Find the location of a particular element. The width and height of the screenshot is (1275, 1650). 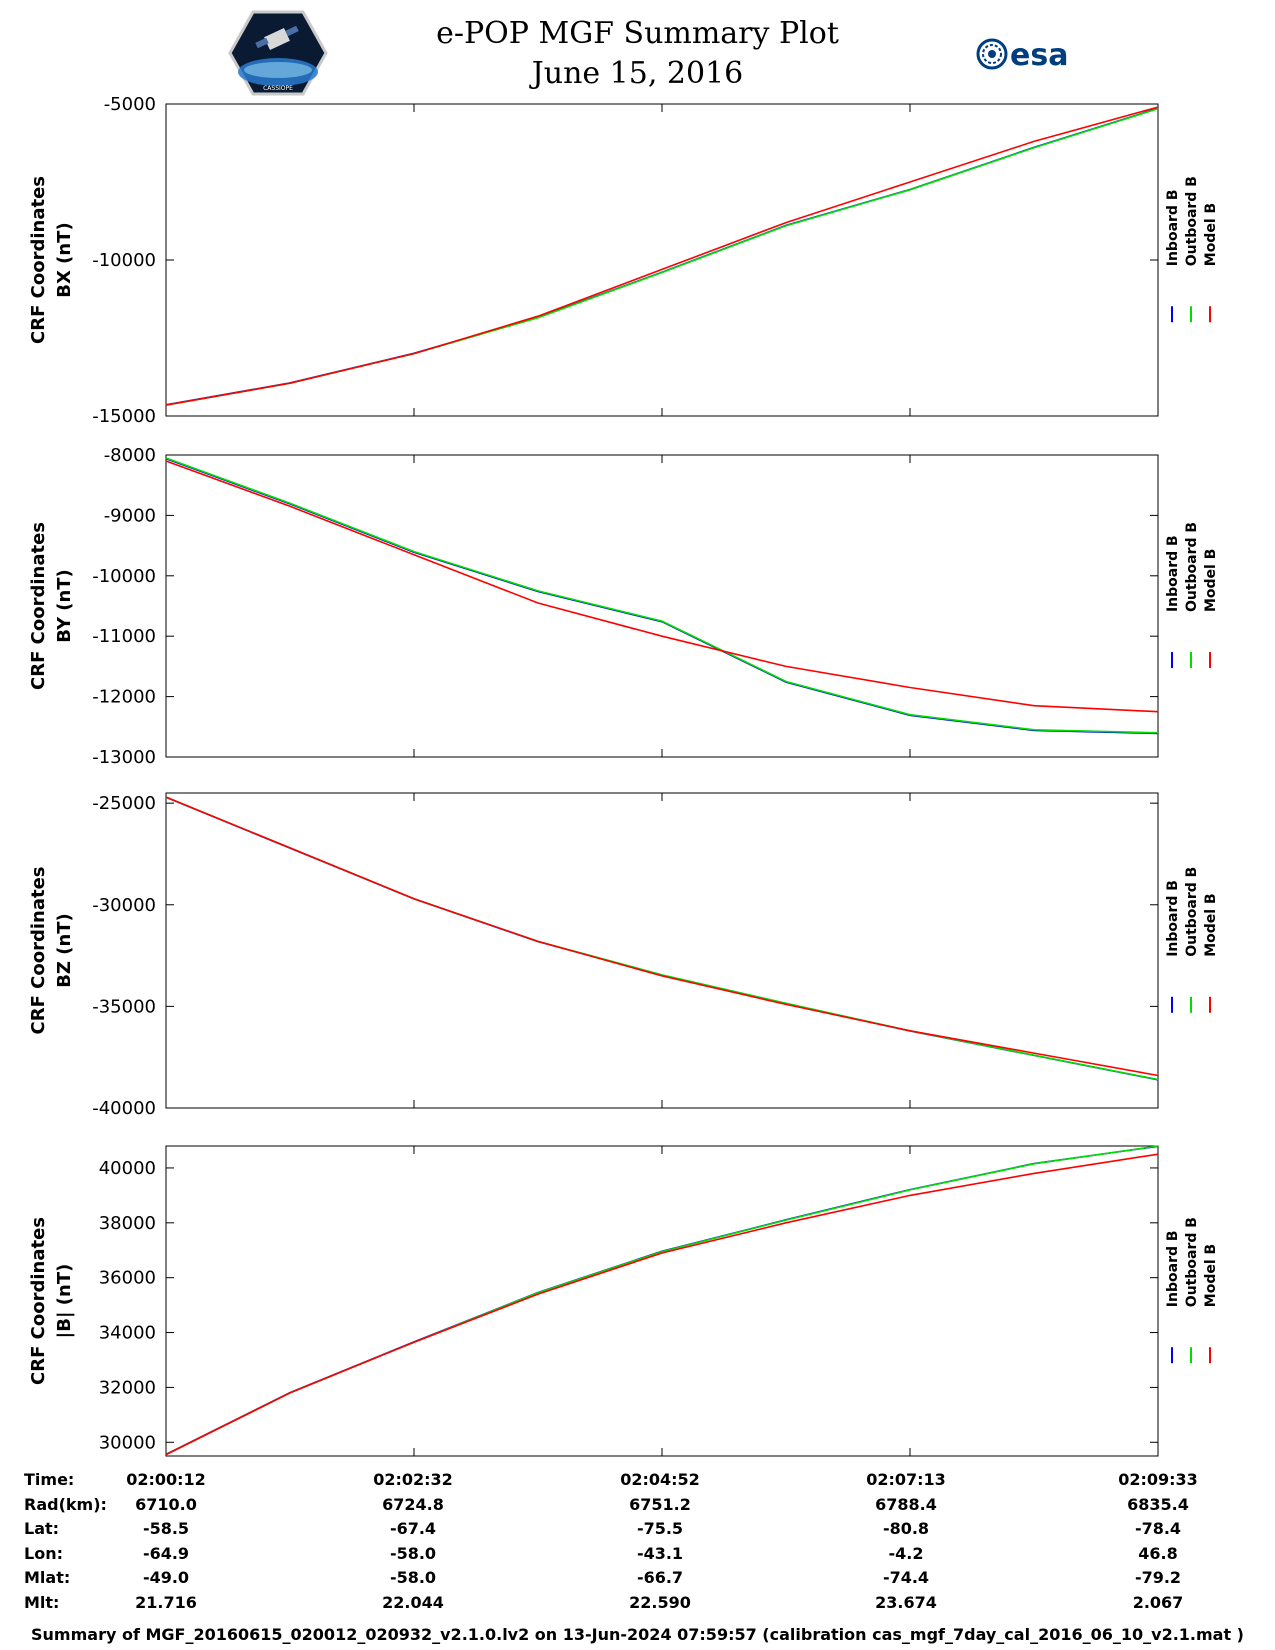

y-tick-label: -13000 is located at coordinates (124, 757).